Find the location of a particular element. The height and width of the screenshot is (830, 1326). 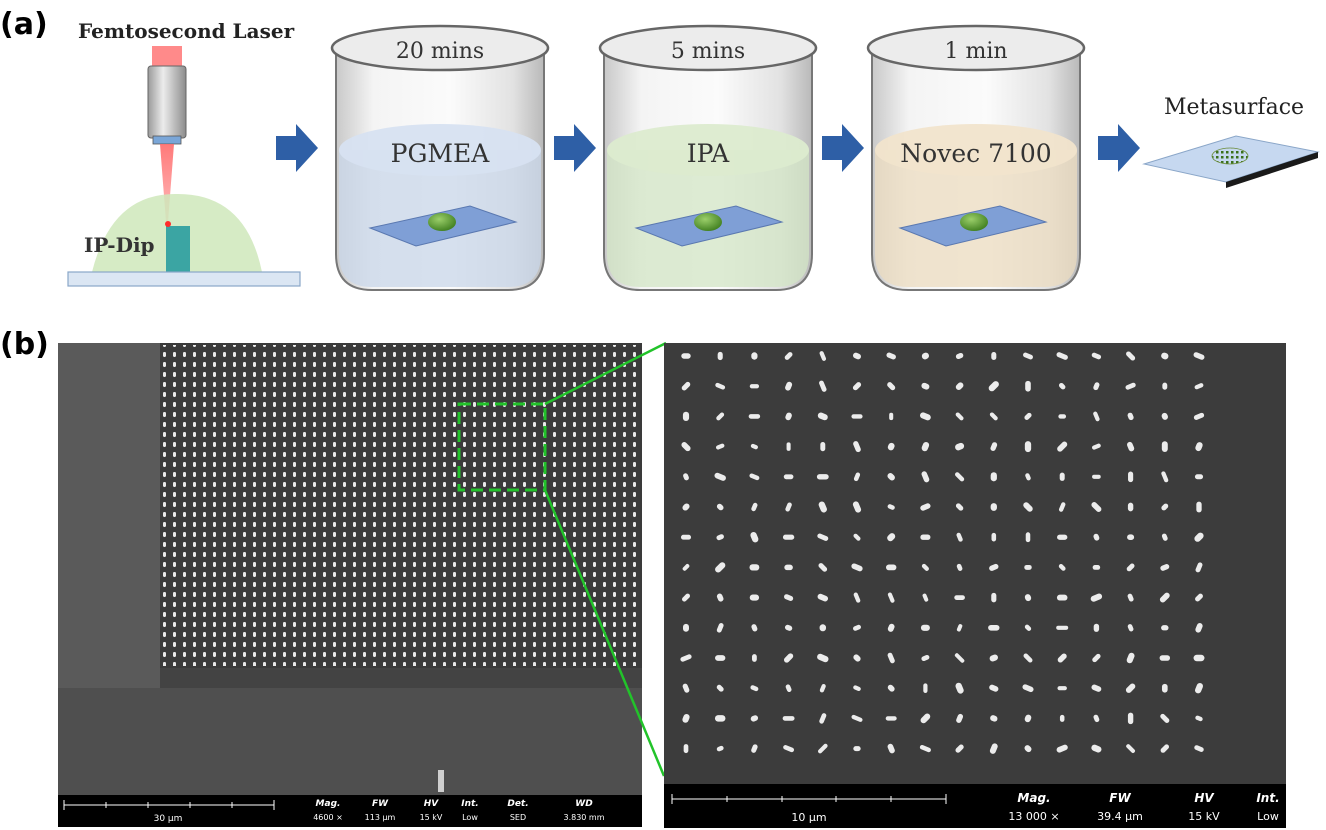

overview-info-value: 3.830 mm is located at coordinates (583, 817).